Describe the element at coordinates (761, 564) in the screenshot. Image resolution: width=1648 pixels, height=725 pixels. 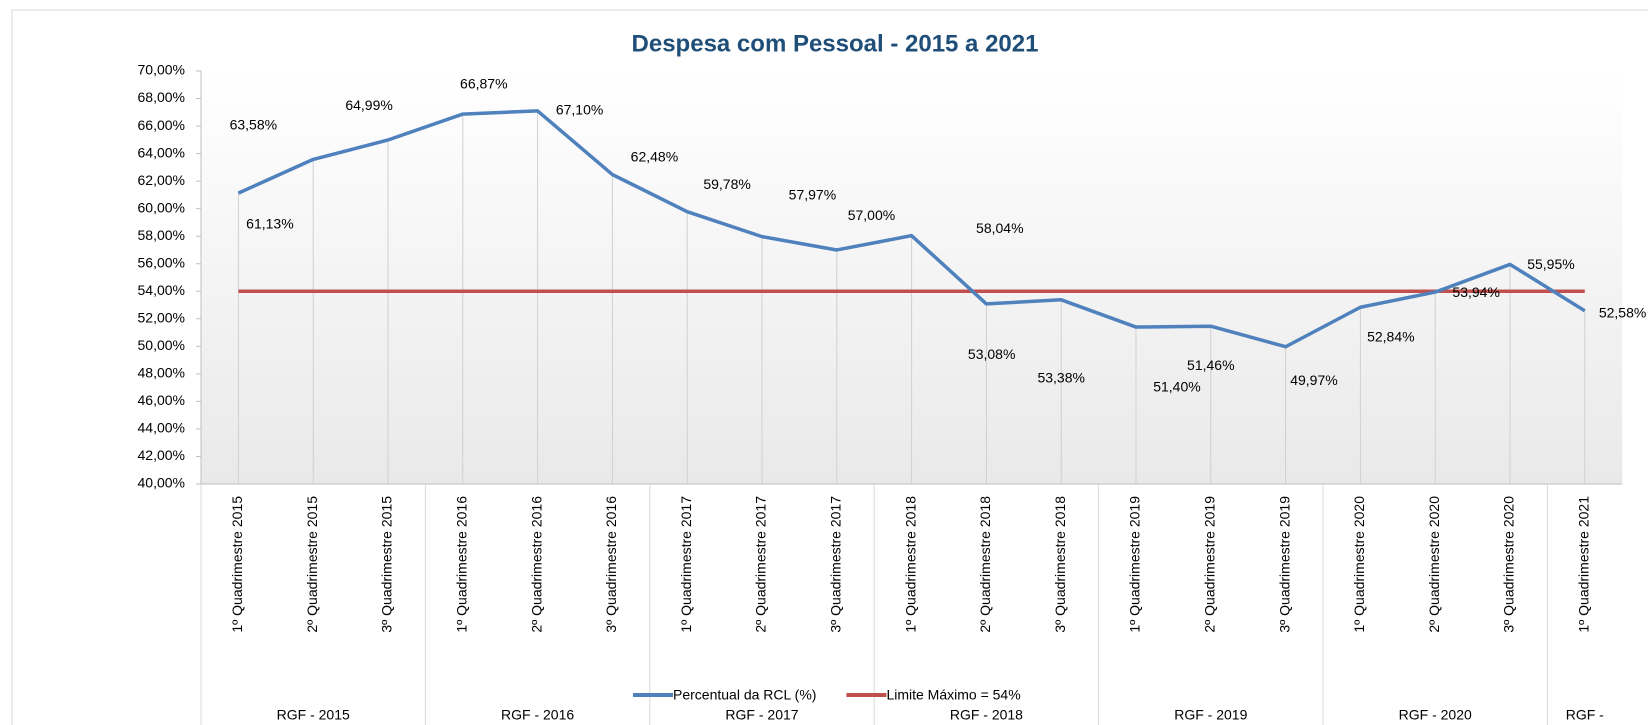
I see `x-tick-label: 2º Quadrimestre 2017` at that location.